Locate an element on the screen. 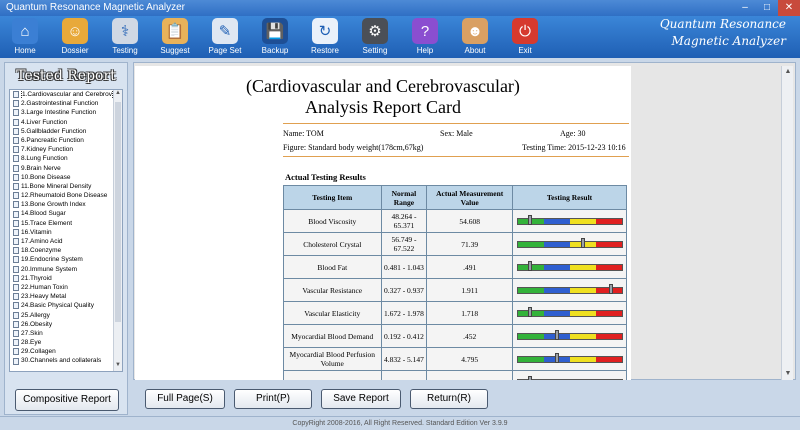 The width and height of the screenshot is (800, 430). report-list-item: 13.Bone Growth Index is located at coordinates (62, 204).